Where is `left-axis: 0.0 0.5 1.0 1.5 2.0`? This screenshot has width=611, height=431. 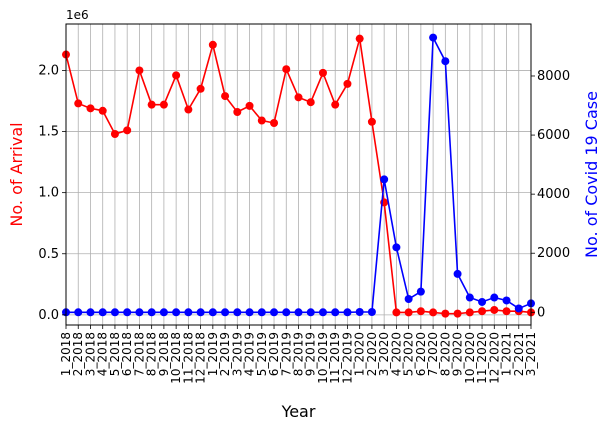 left-axis: 0.0 0.5 1.0 1.5 2.0 is located at coordinates (52, 193).